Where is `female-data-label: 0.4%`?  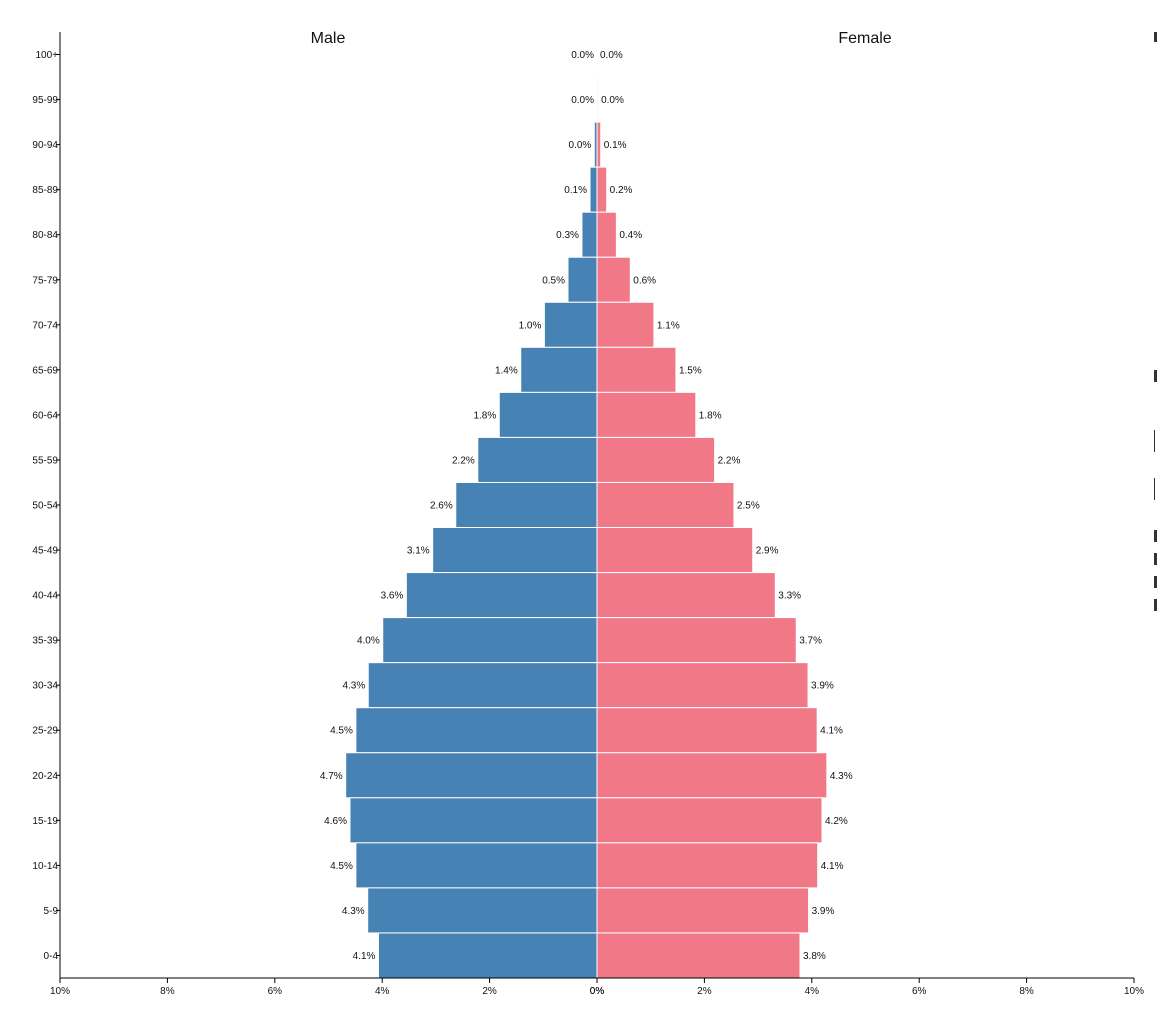
female-data-label: 0.4% is located at coordinates (630, 235).